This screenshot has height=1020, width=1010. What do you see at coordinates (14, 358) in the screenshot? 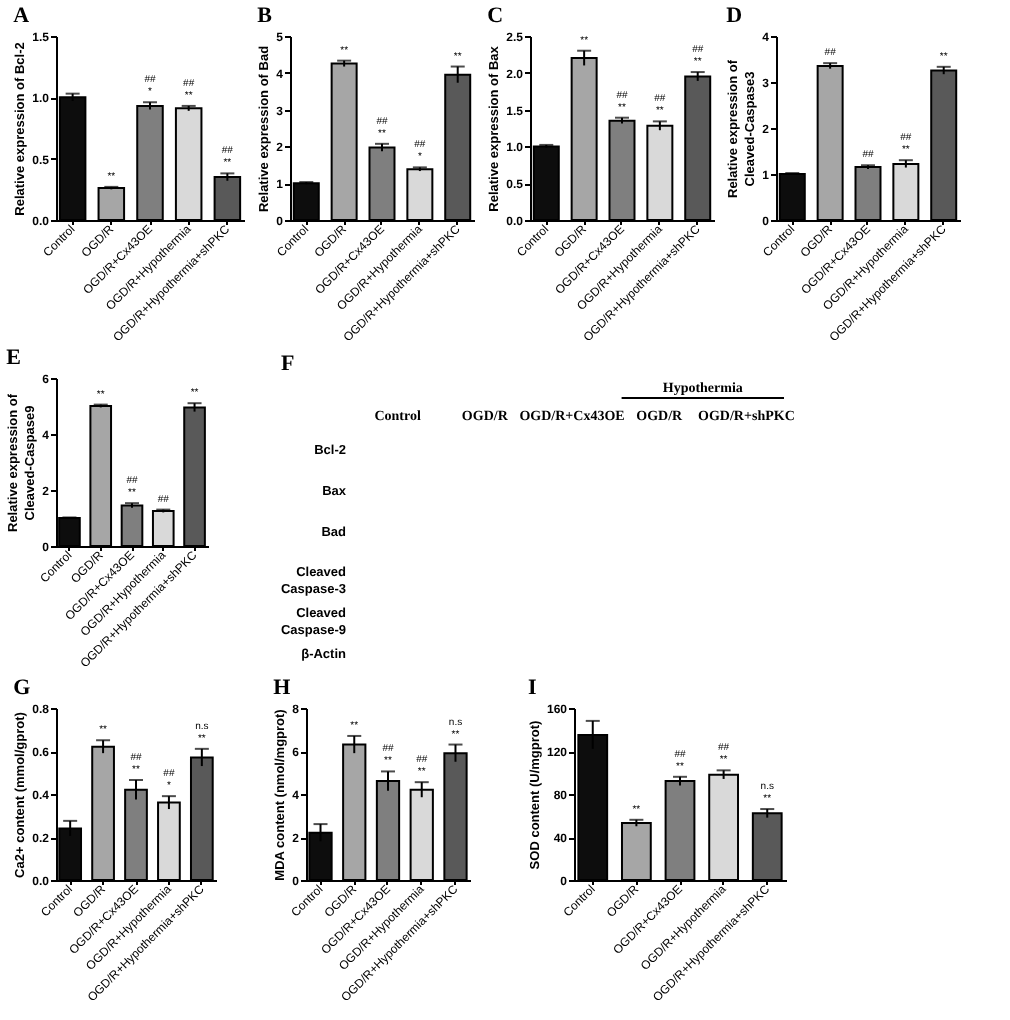
I see `chart-title: E` at bounding box center [14, 358].